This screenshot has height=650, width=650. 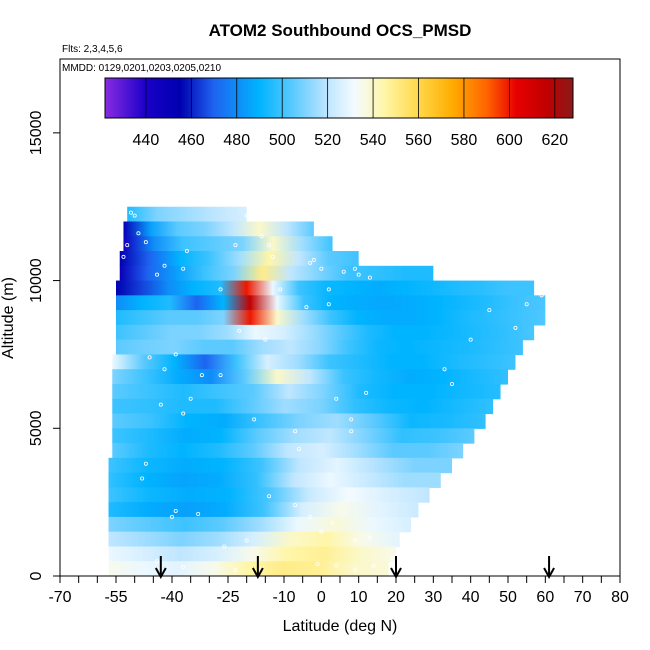 What do you see at coordinates (36, 428) in the screenshot?
I see `y-tick-label: 5000` at bounding box center [36, 428].